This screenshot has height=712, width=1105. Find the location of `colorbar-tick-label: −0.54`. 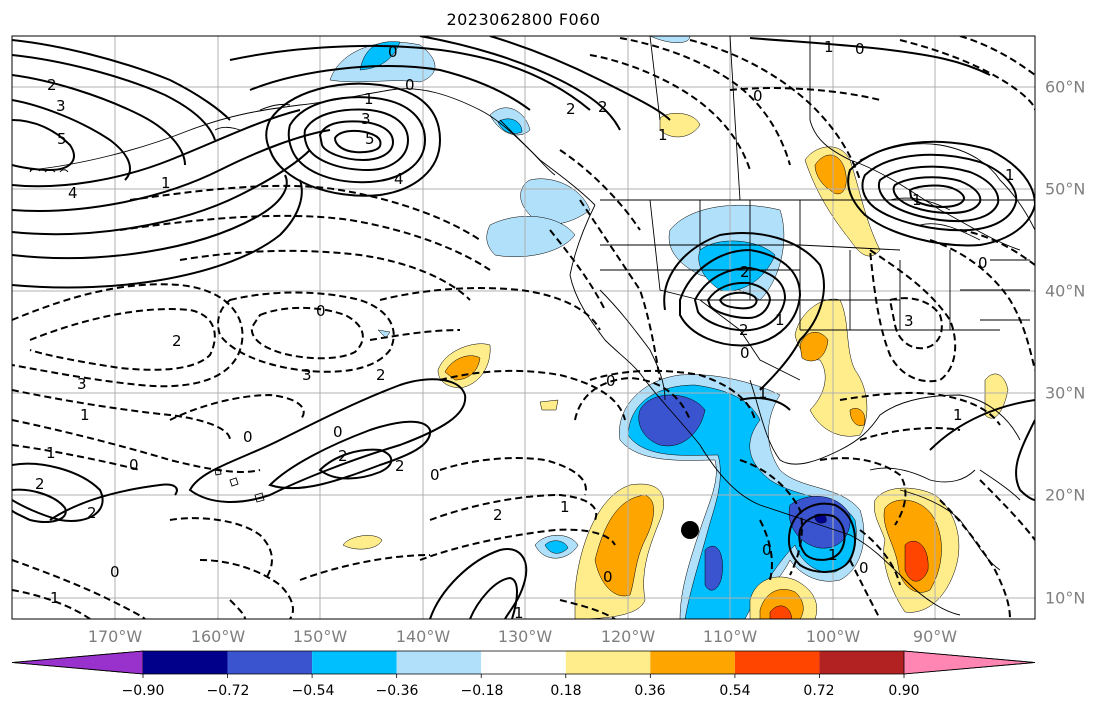

colorbar-tick-label: −0.54 is located at coordinates (313, 691).